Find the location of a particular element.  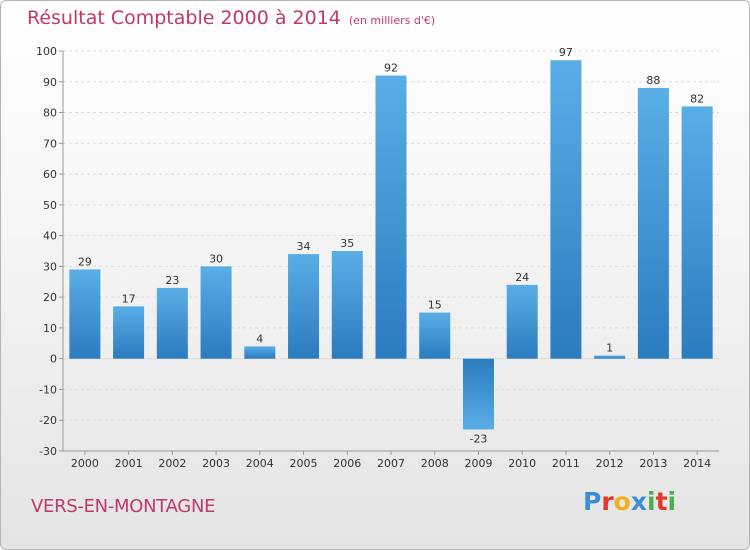

x-tick-label: 2005 is located at coordinates (304, 463).